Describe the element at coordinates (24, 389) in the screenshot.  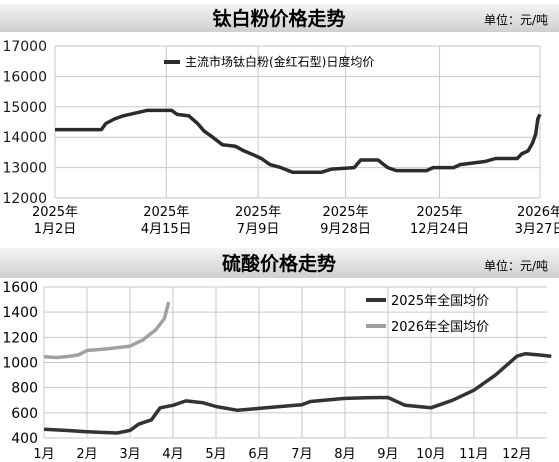
I see `chart2-y-tick-label: 800` at that location.